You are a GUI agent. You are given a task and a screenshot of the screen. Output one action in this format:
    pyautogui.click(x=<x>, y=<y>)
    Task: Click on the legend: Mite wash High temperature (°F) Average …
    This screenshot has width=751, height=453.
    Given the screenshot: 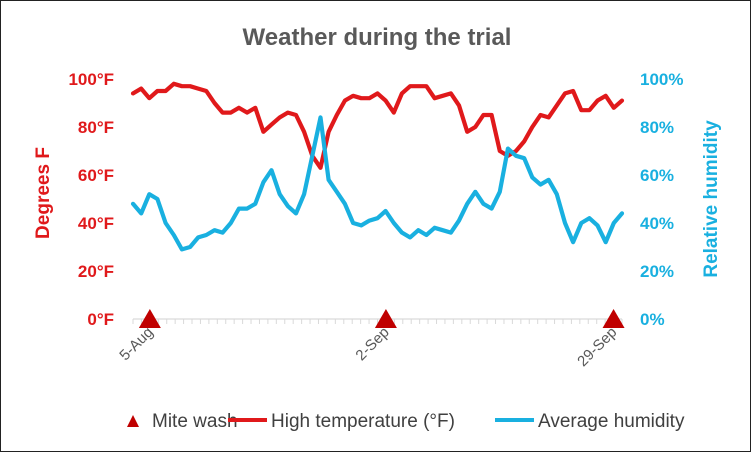 What is the action you would take?
    pyautogui.click(x=406, y=421)
    